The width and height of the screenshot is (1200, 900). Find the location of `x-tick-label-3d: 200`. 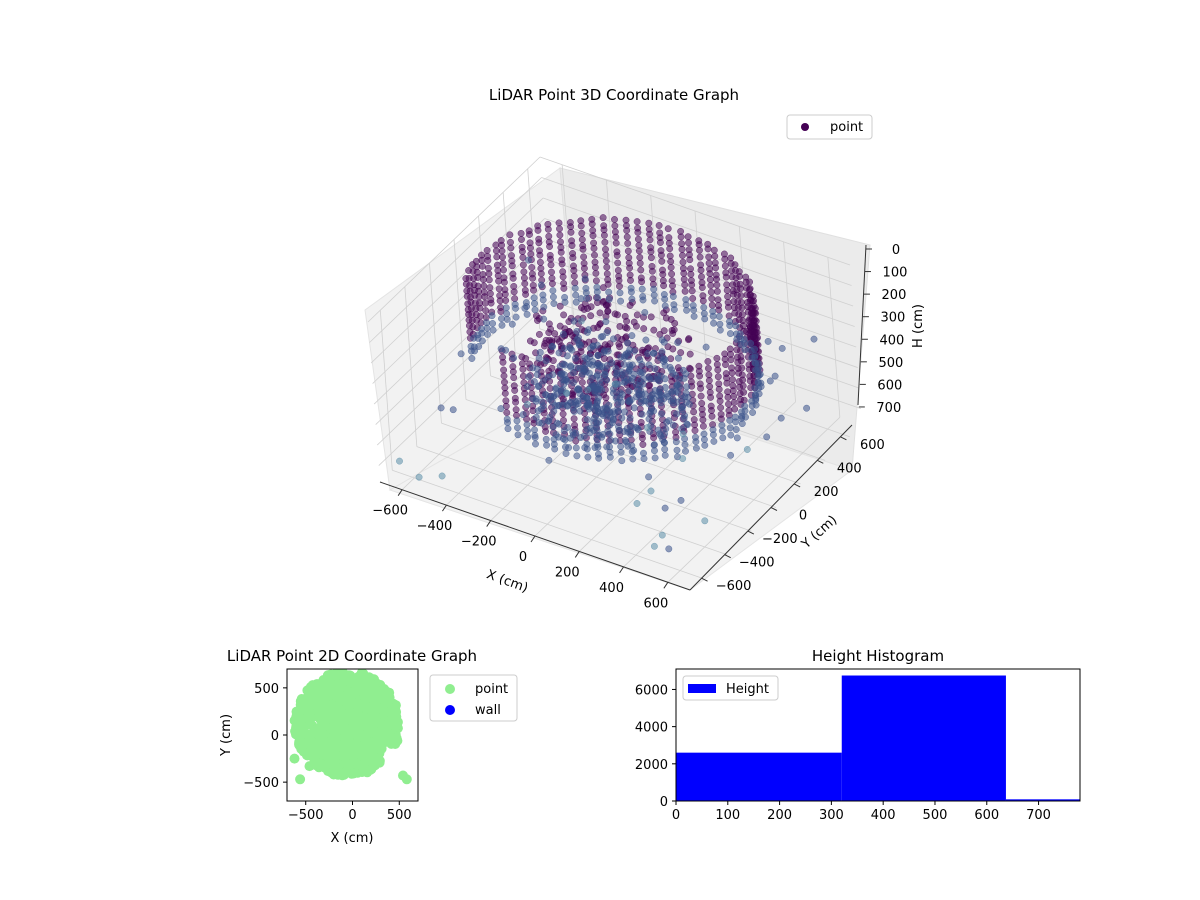

x-tick-label-3d: 200 is located at coordinates (567, 572).